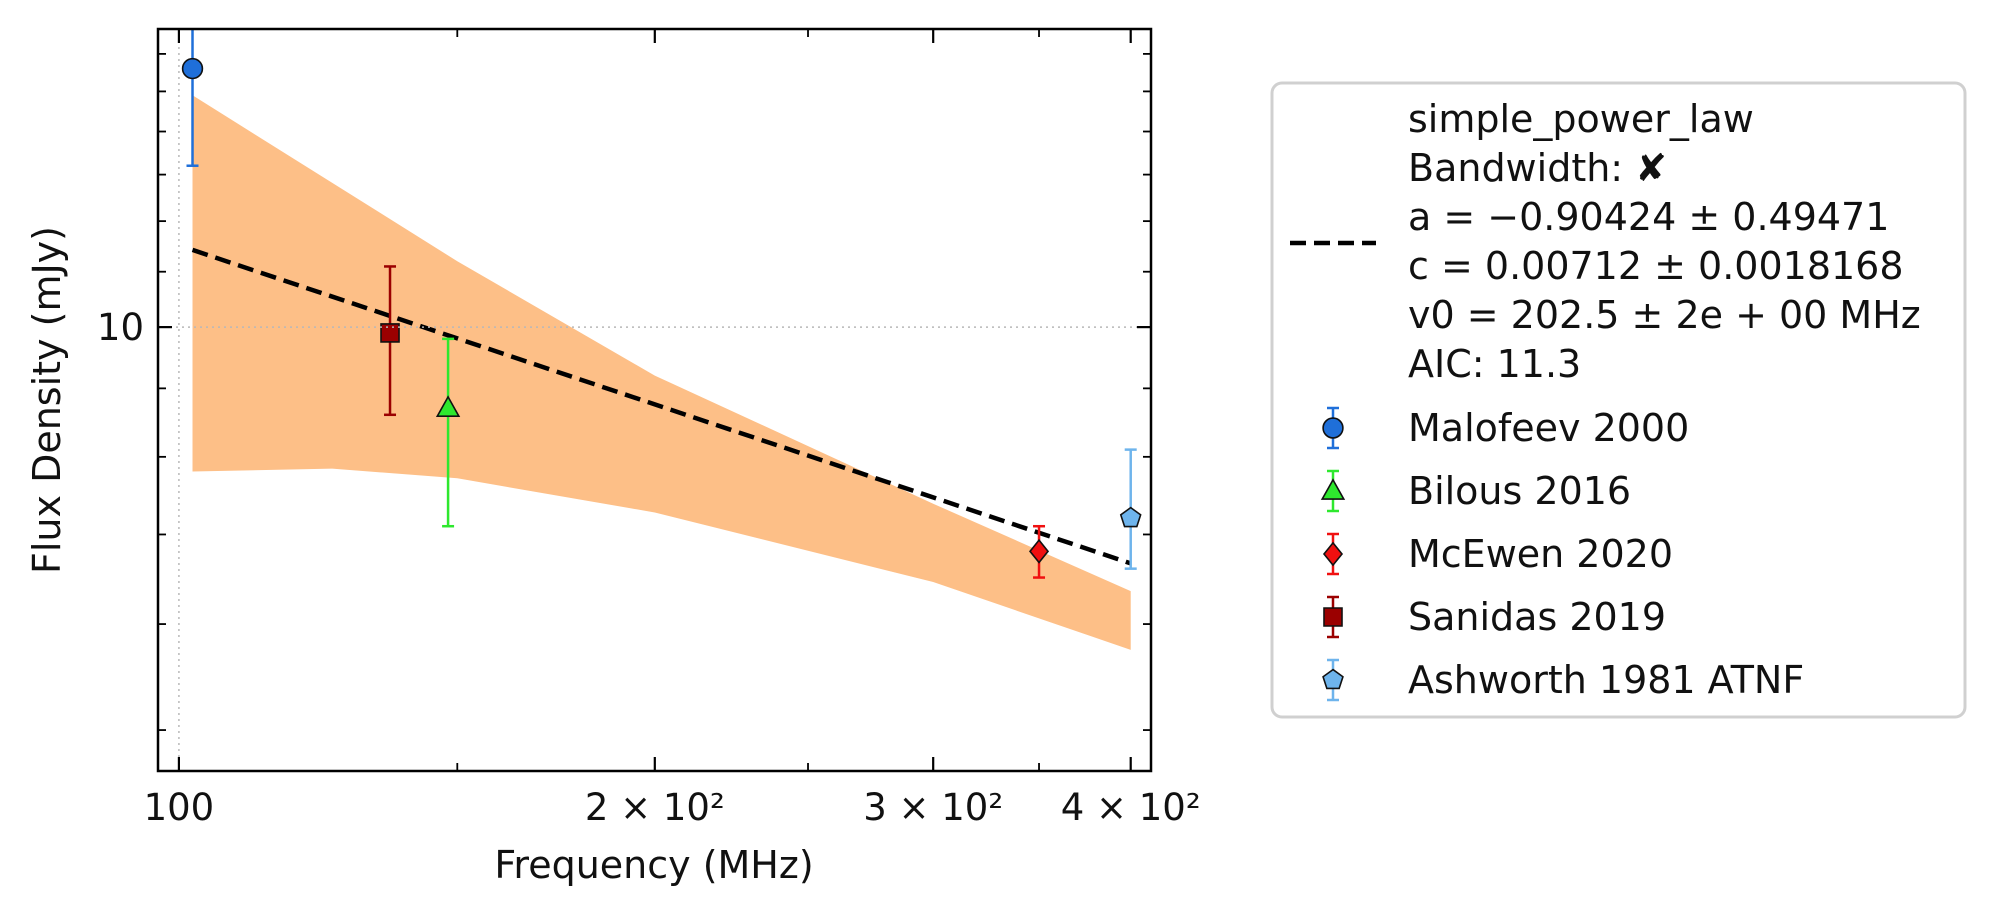  I want to click on x-axis-label: Frequency (MHz), so click(653, 865).